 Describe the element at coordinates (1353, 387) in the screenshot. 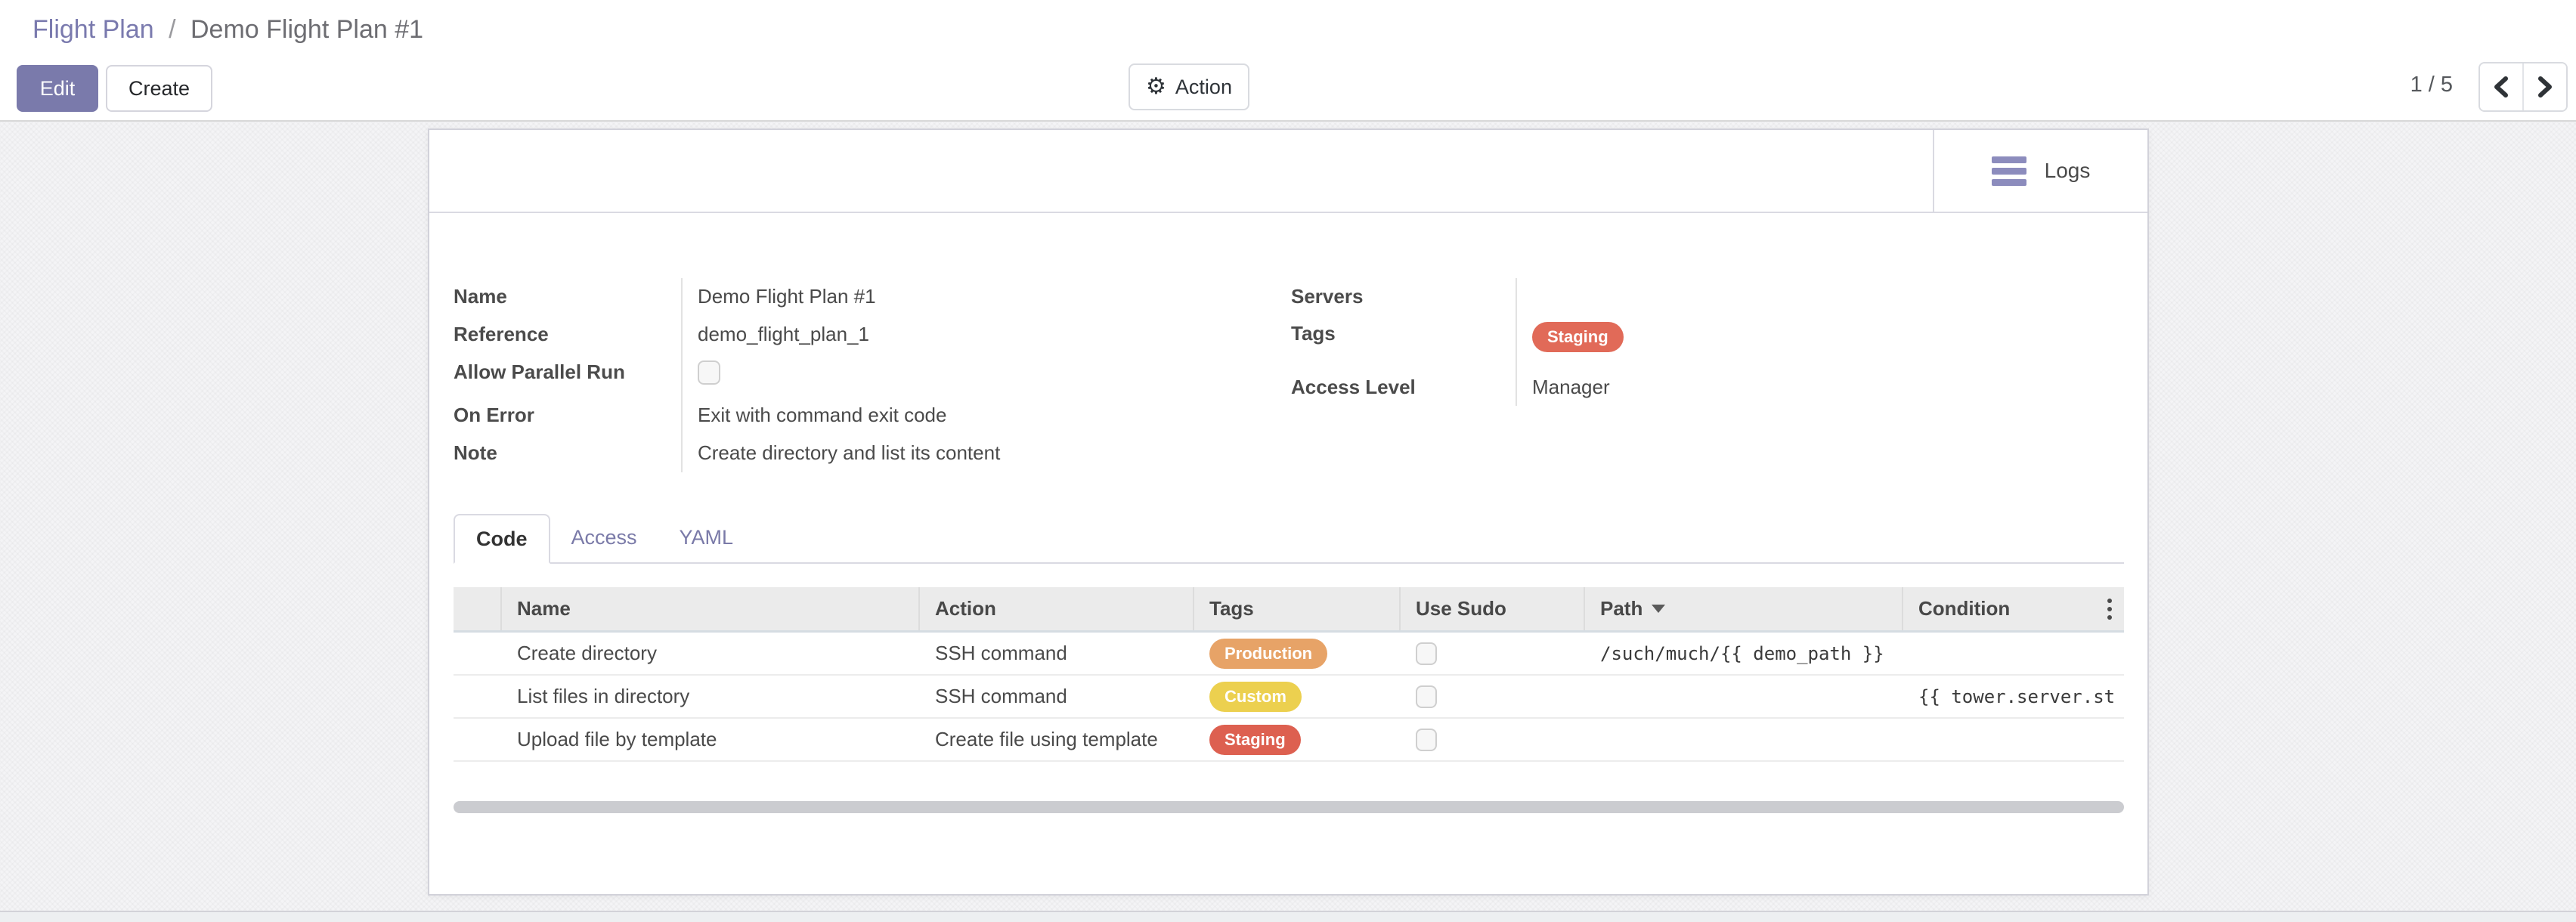

I see `field-label-access-level: Access Level` at that location.